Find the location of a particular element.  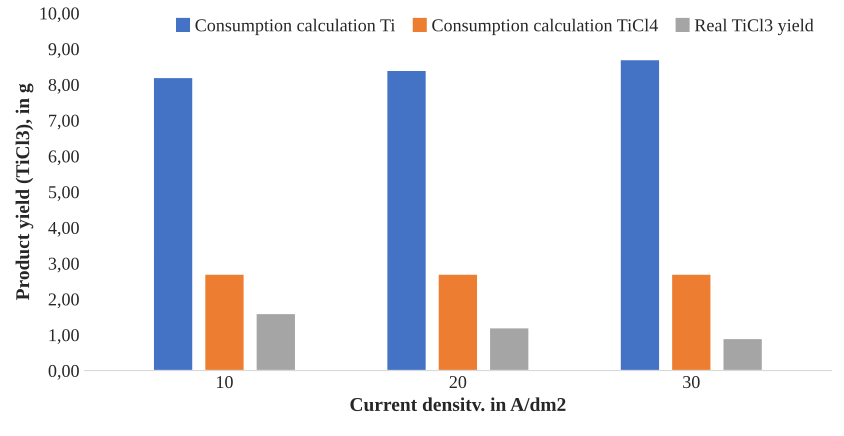

x-tick-label: 20 is located at coordinates (458, 382).